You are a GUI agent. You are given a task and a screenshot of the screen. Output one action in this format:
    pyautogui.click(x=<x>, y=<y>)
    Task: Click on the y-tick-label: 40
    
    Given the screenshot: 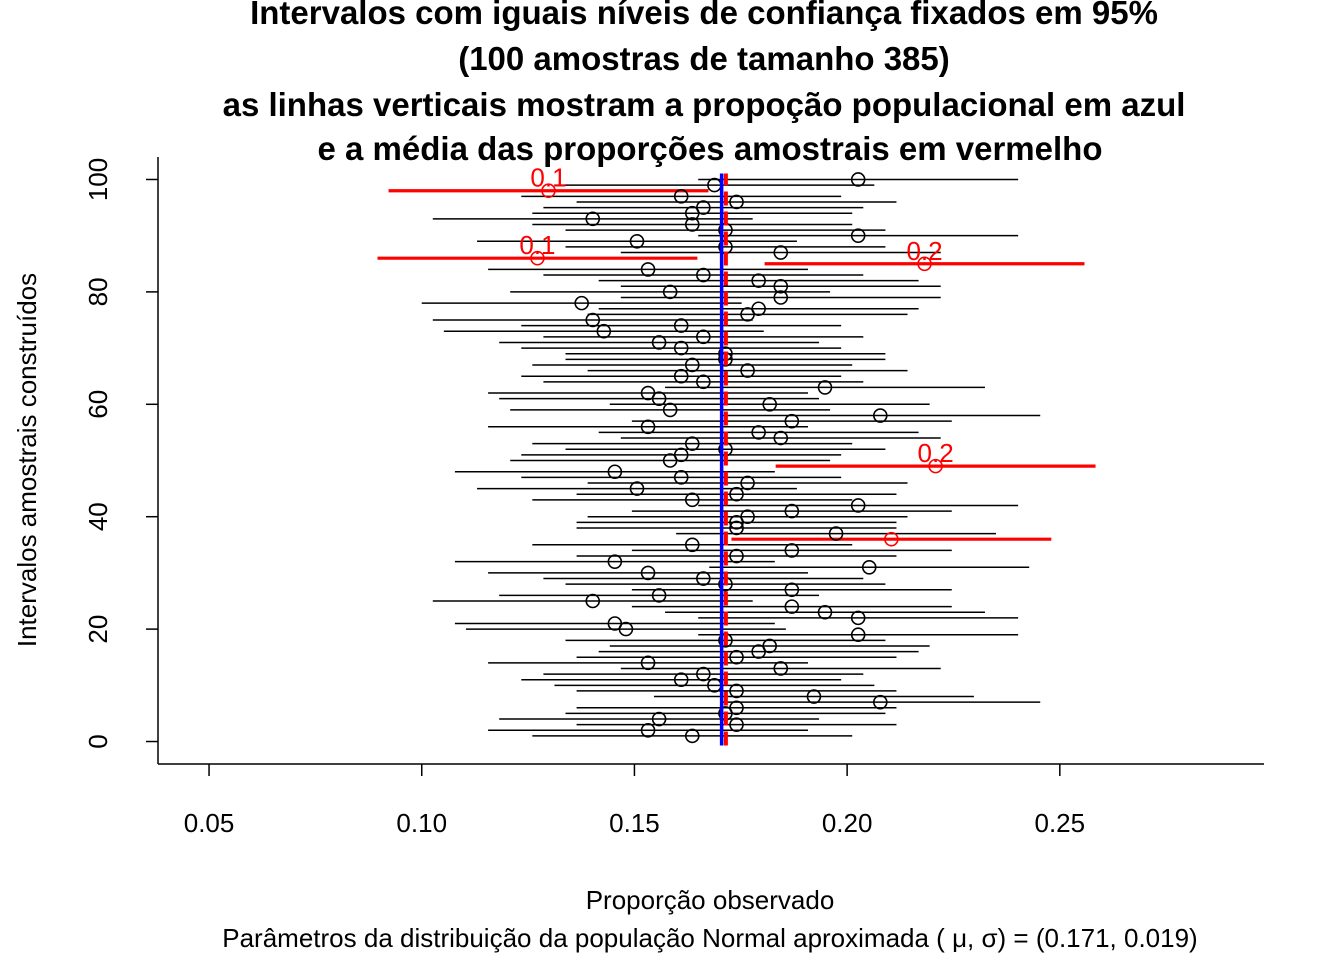 What is the action you would take?
    pyautogui.click(x=98, y=516)
    